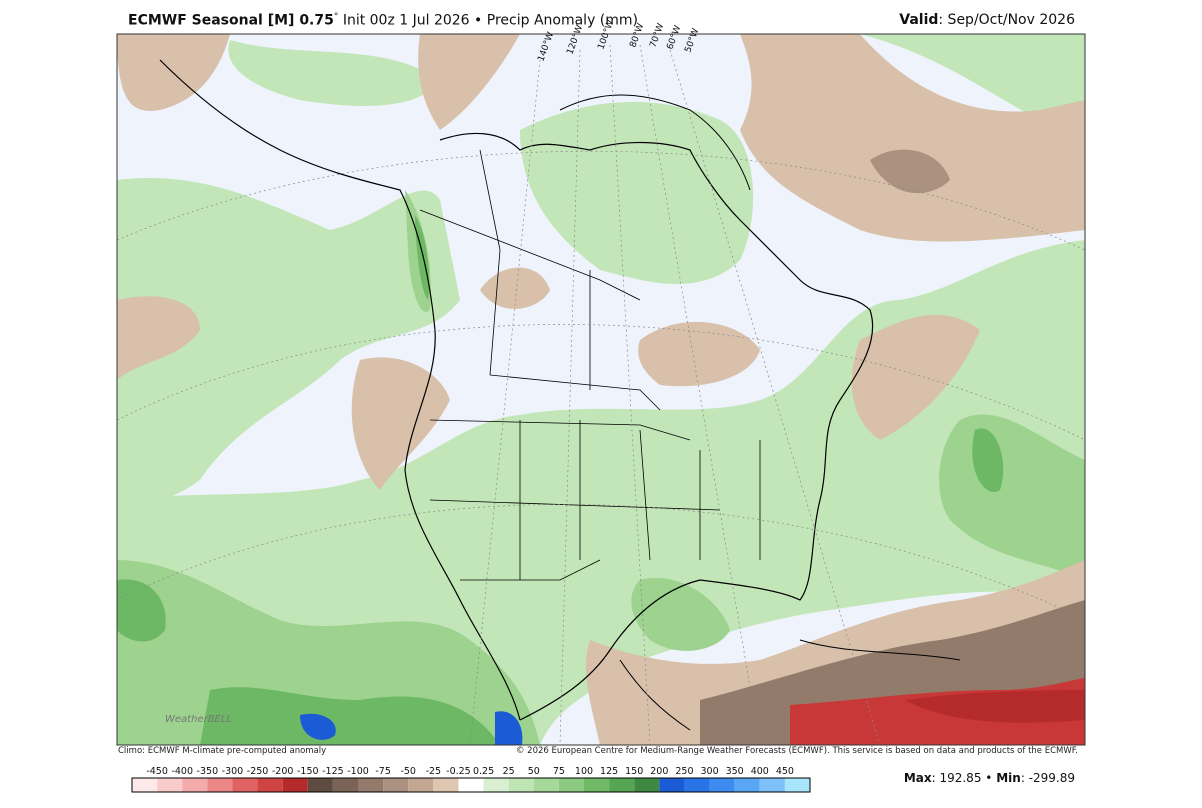 The height and width of the screenshot is (808, 1202). I want to click on colorbar-label: 300, so click(709, 771).